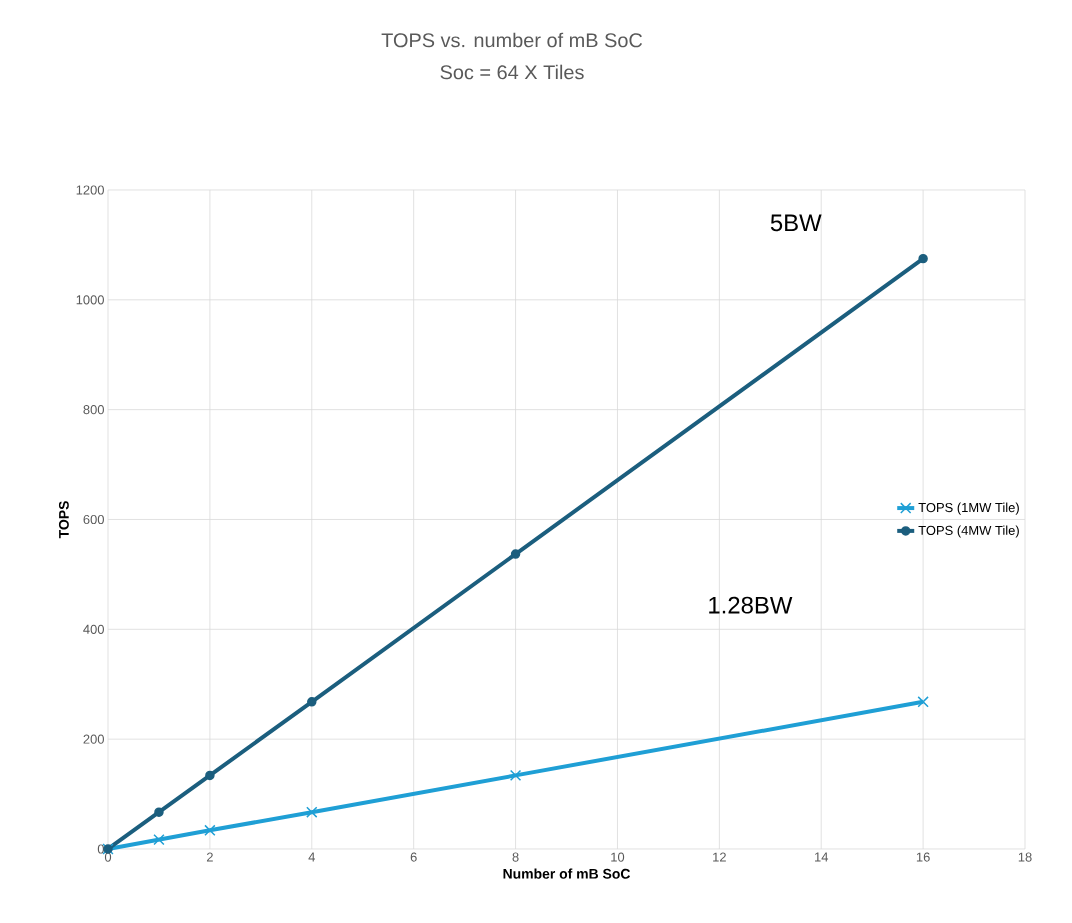  I want to click on x-axis-title: Number of mB SoC, so click(567, 873).